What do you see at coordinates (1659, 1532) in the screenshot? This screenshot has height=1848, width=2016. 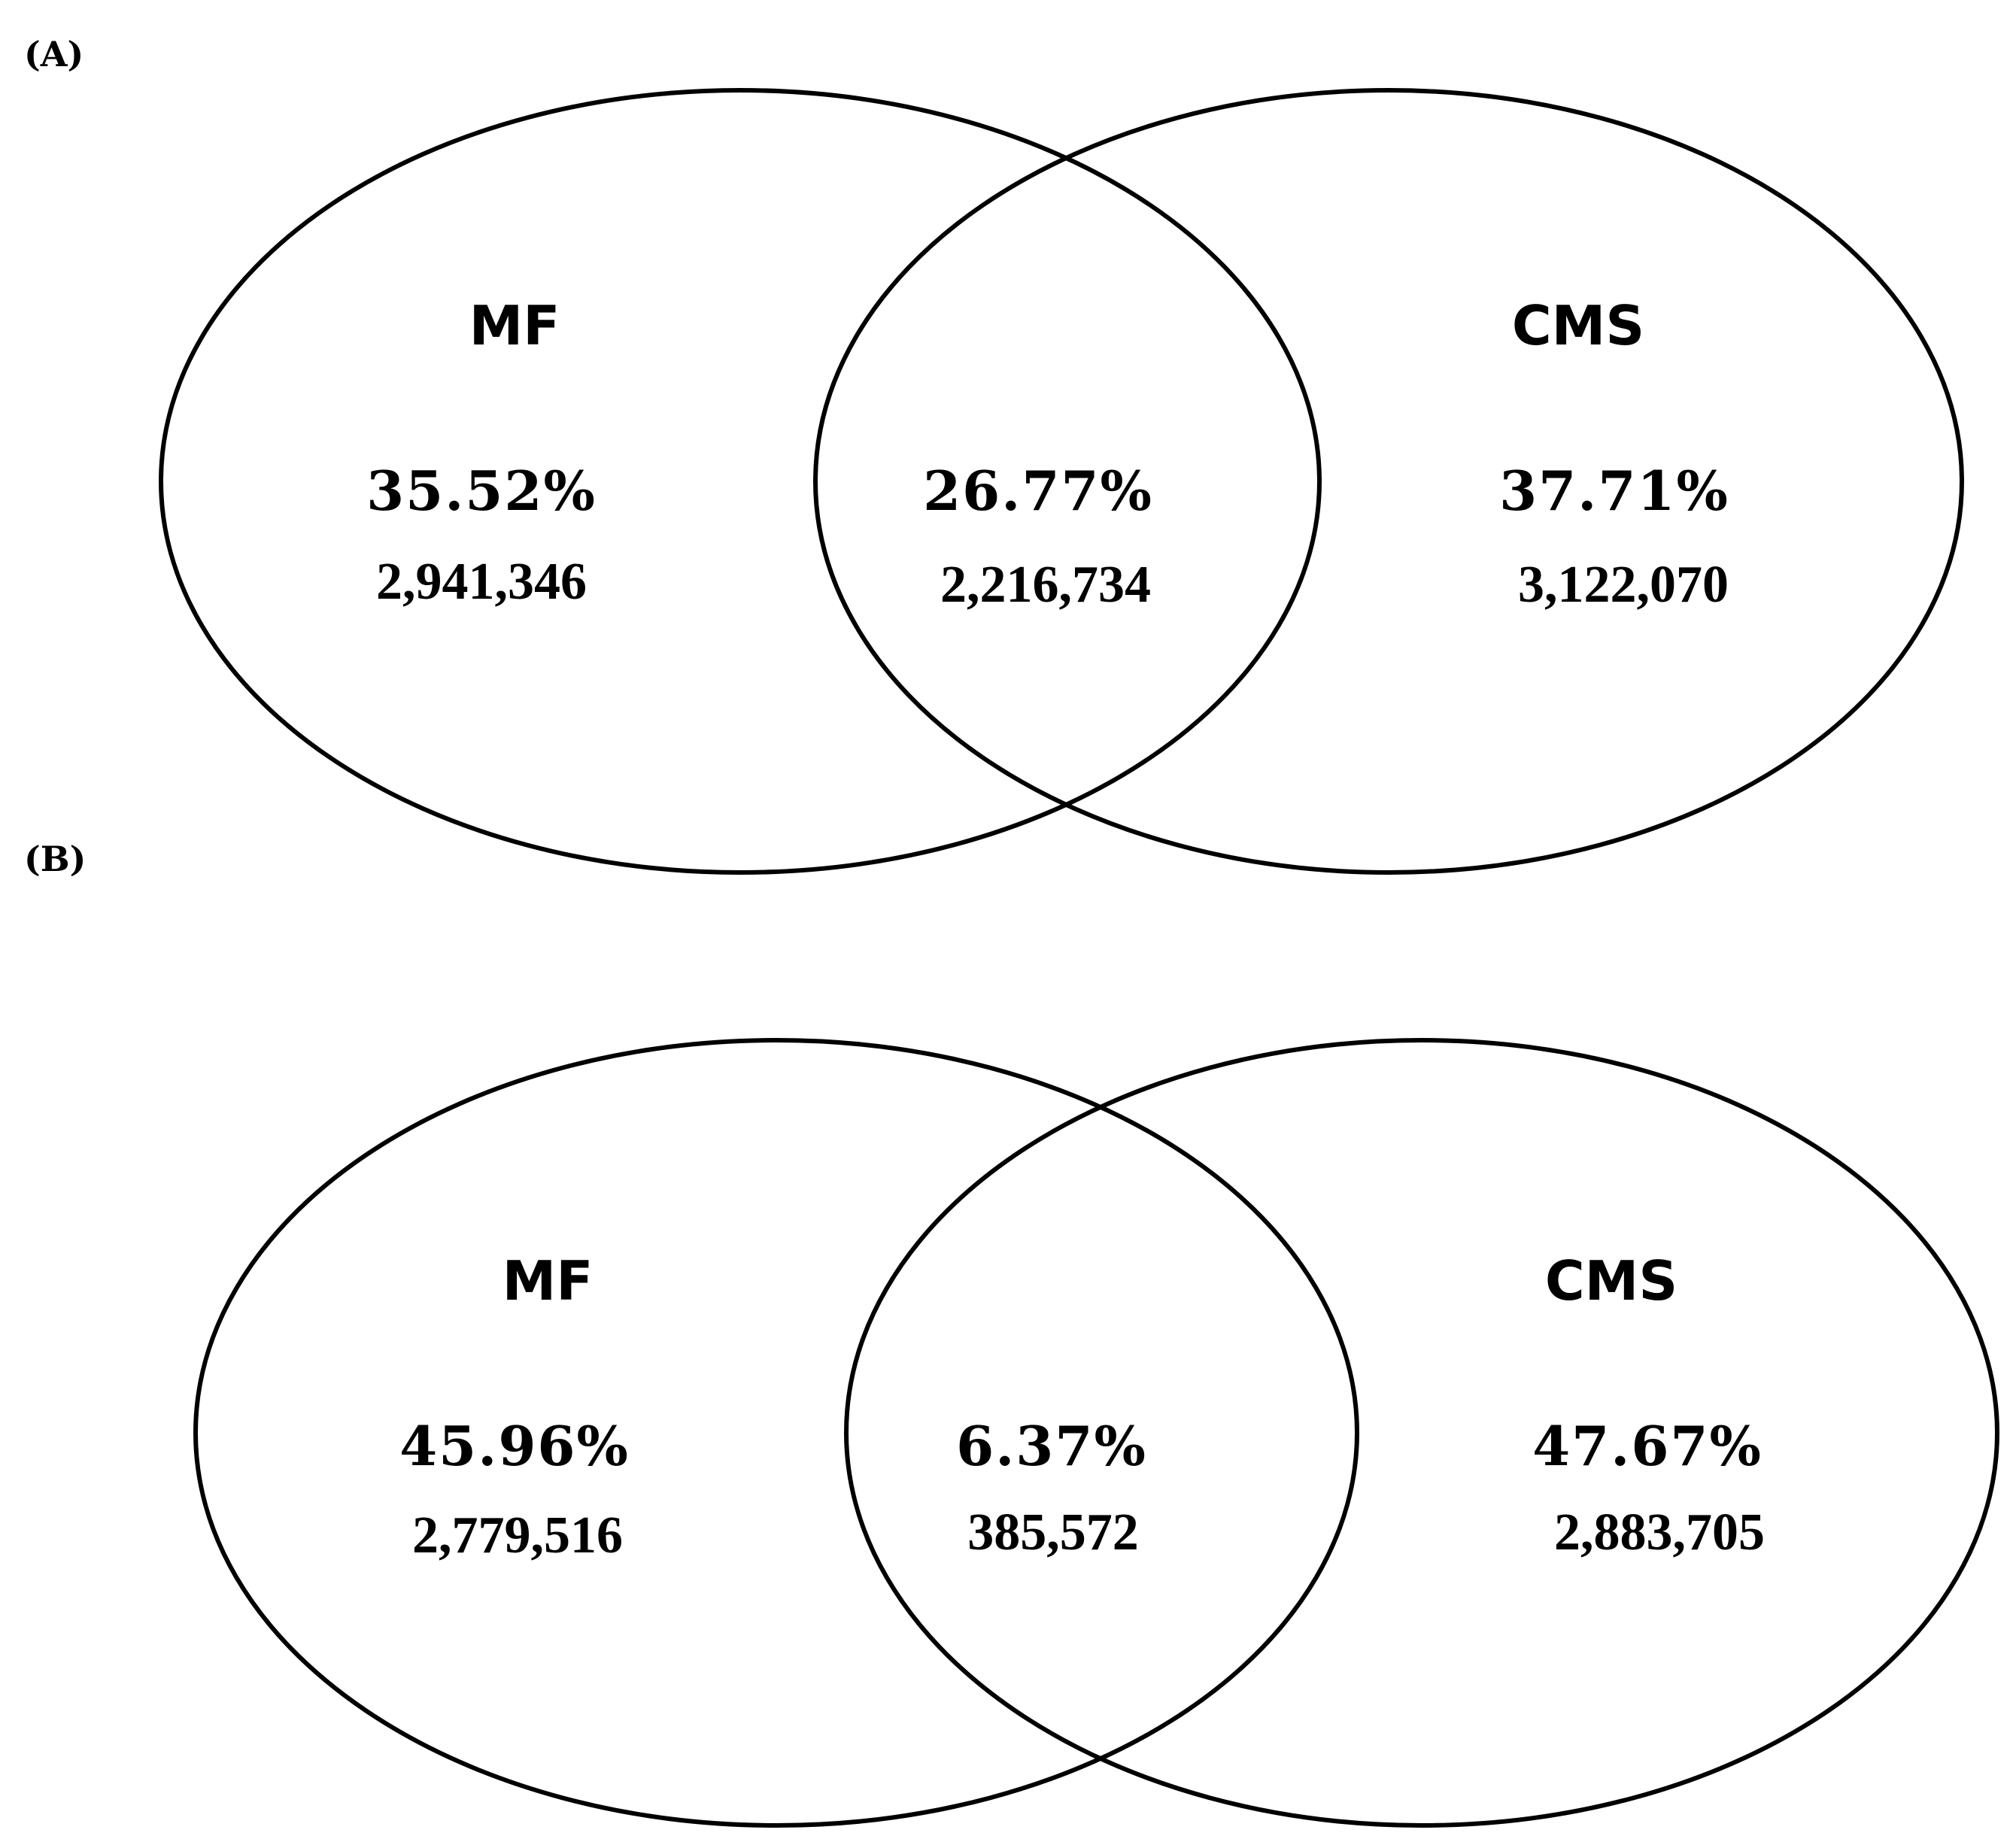 I see `cms-count-b: 2,883,705` at bounding box center [1659, 1532].